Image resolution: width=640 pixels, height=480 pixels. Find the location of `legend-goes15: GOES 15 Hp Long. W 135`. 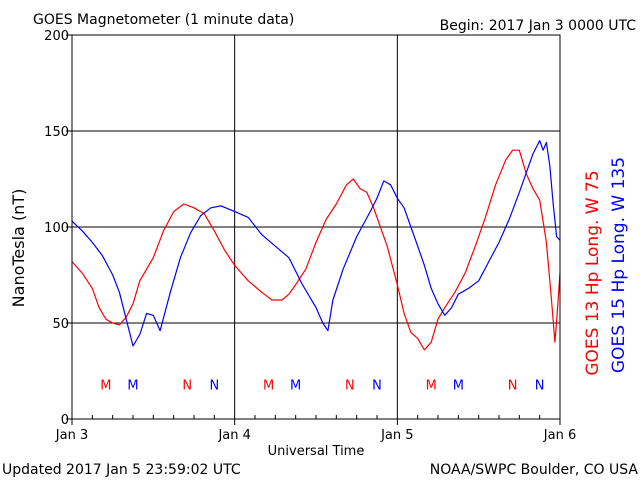

legend-goes15: GOES 15 Hp Long. W 135 is located at coordinates (619, 265).